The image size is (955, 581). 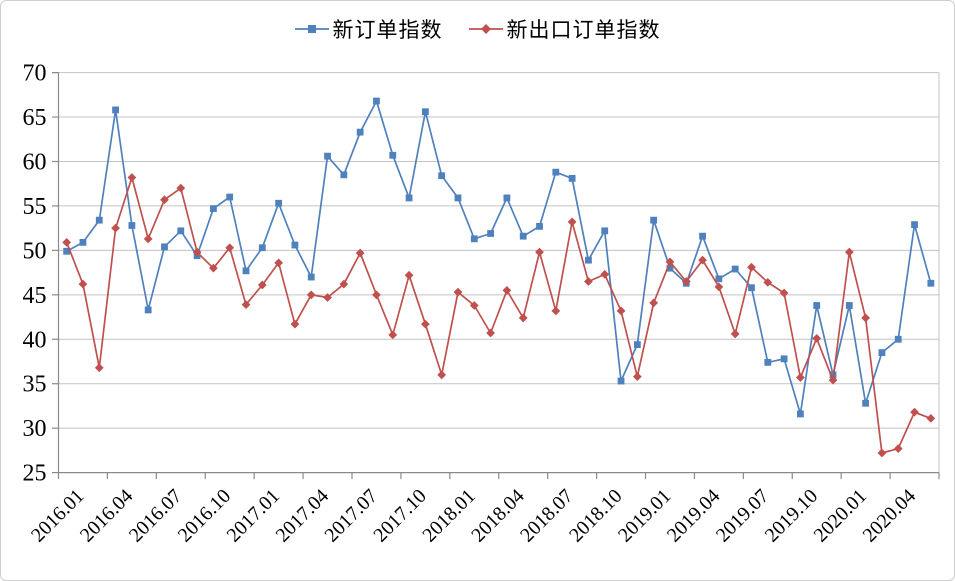 I want to click on svg-text: 2017.04, so click(x=303, y=516).